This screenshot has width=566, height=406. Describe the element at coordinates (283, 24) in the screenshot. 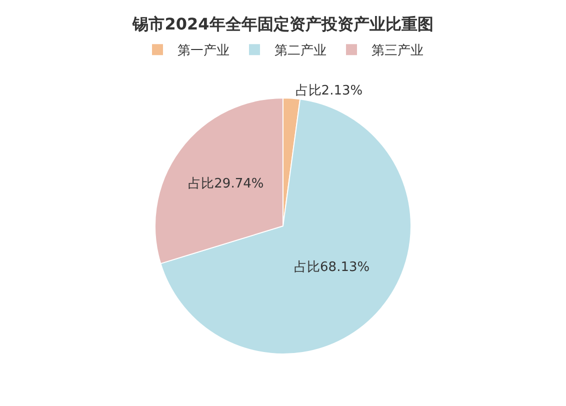

I see `chart-title: 锡市2024年全年固定资产投资产业比重图` at that location.